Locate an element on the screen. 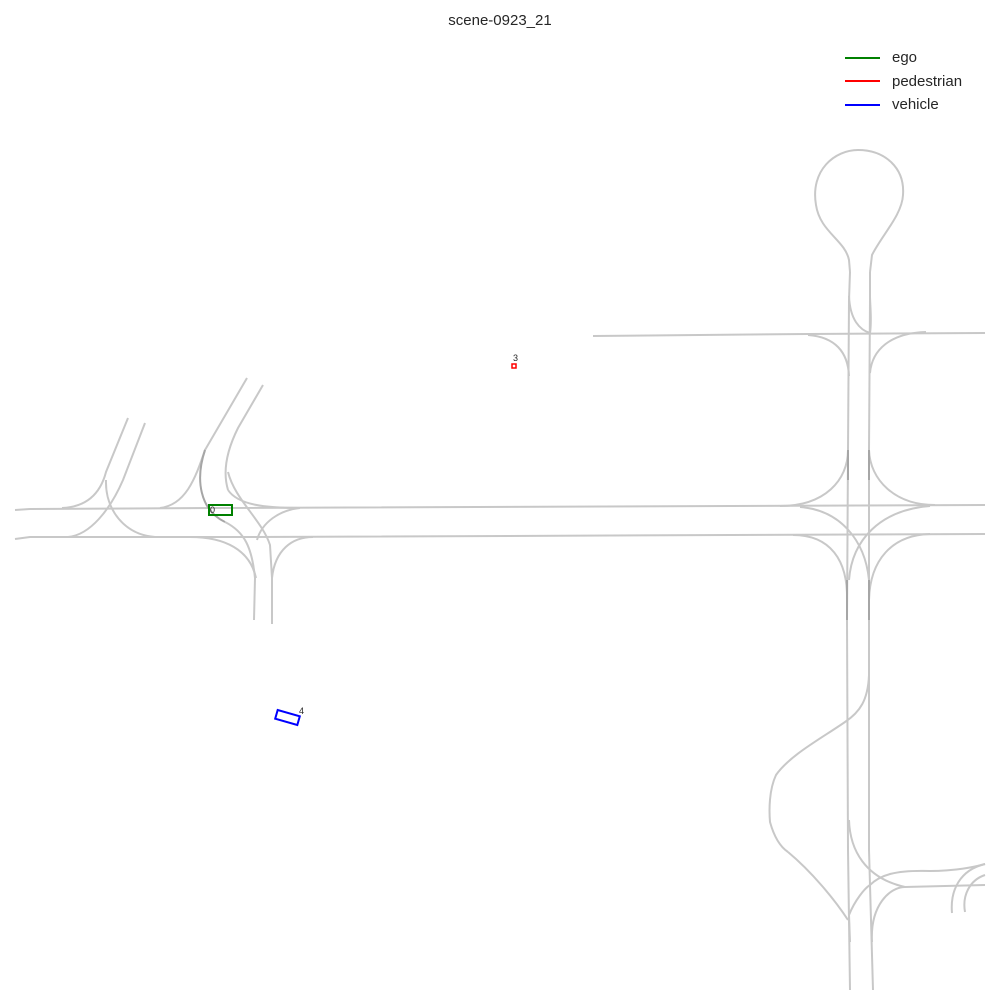  vehicle-label: 4 is located at coordinates (301, 711).